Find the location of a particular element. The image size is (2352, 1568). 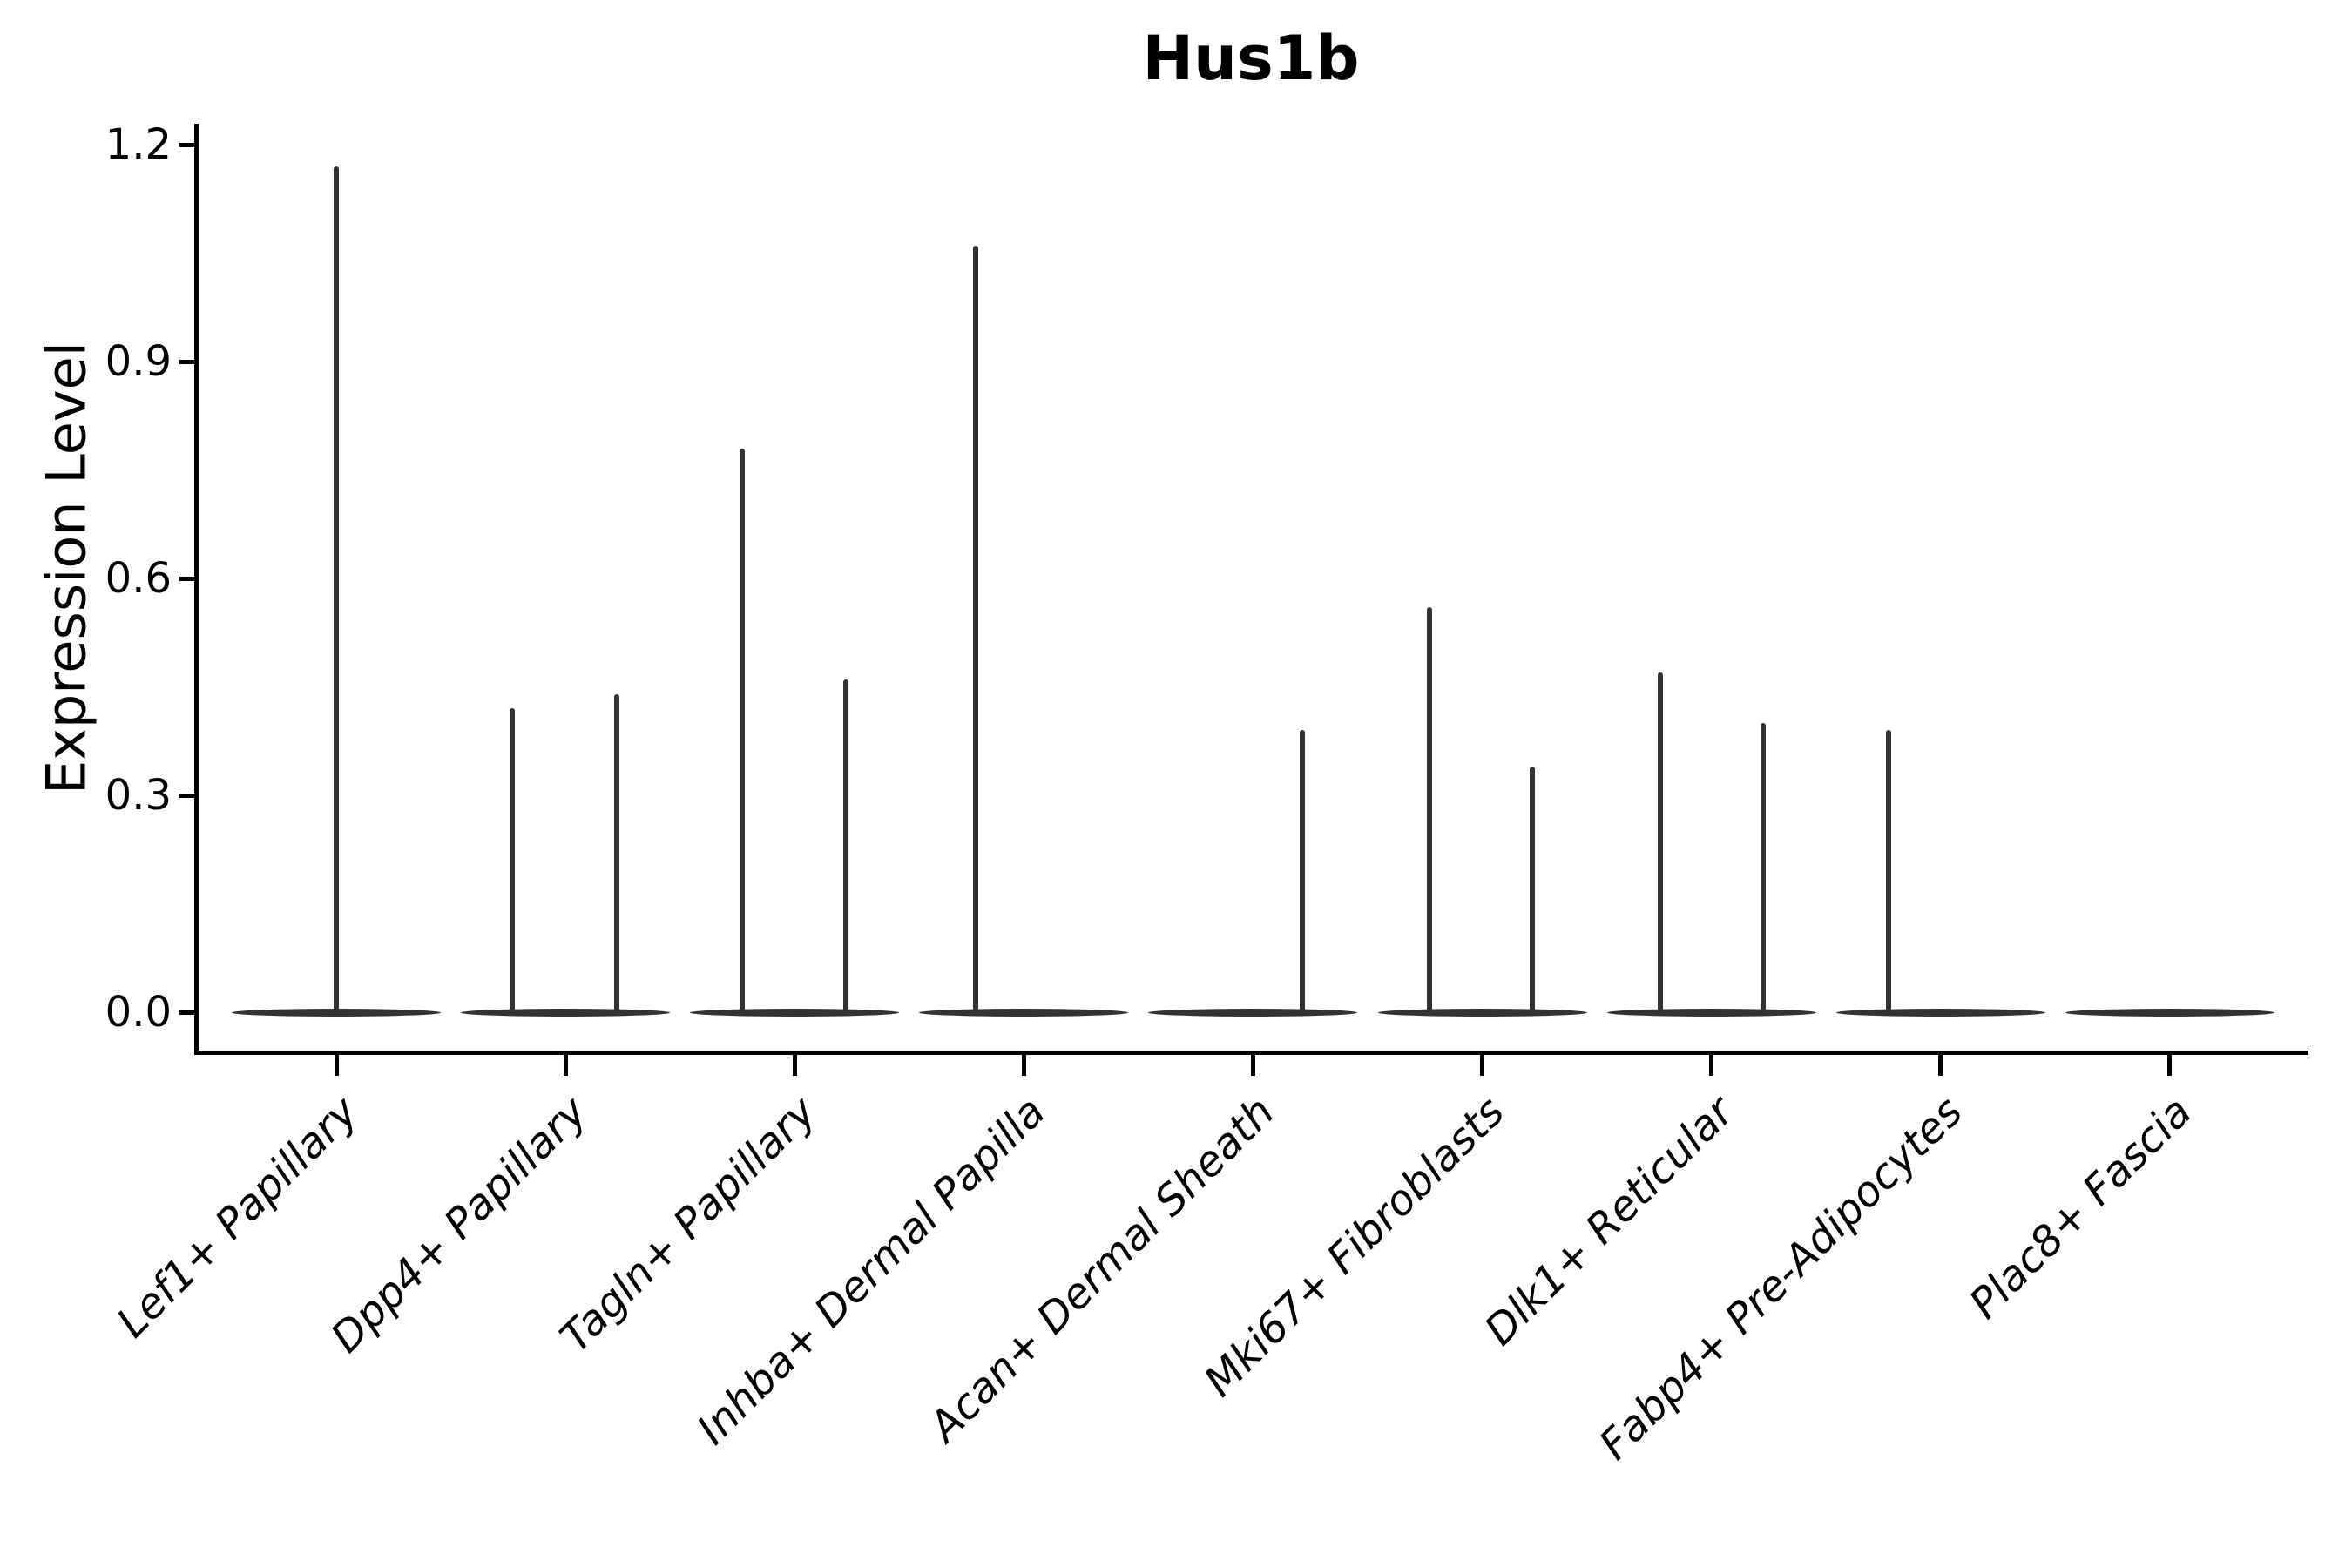

x-tick-label-3: Tagln+ Papillary is located at coordinates (688, 1224).